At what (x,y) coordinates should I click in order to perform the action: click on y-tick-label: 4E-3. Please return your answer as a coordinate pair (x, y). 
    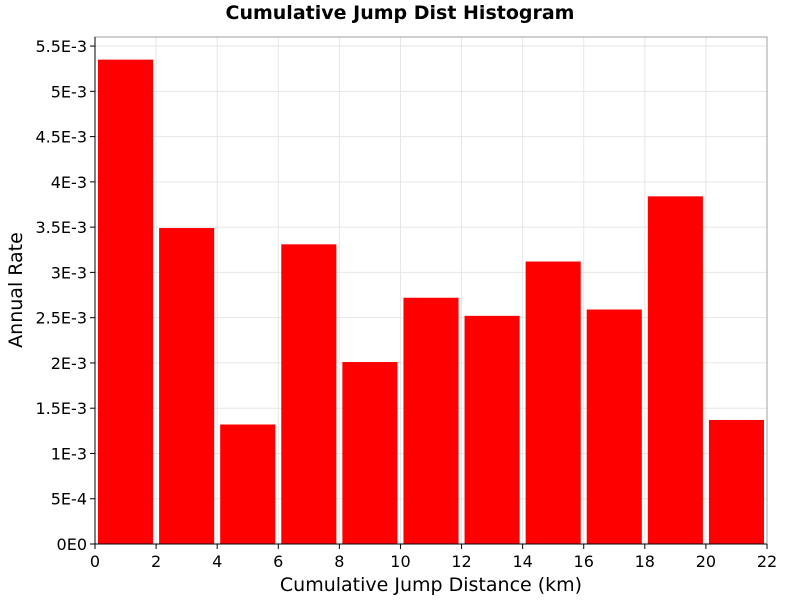
    Looking at the image, I should click on (69, 182).